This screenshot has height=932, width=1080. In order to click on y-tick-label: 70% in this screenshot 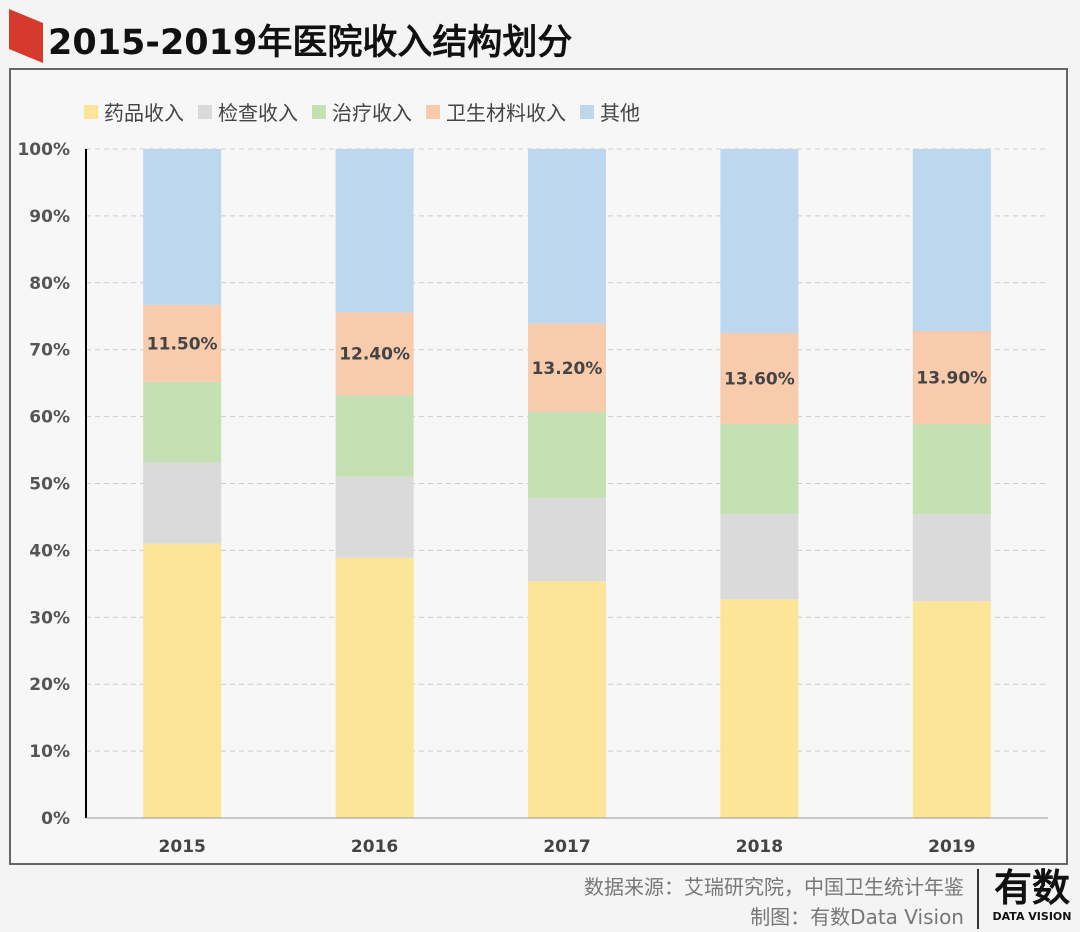, I will do `click(49, 351)`.